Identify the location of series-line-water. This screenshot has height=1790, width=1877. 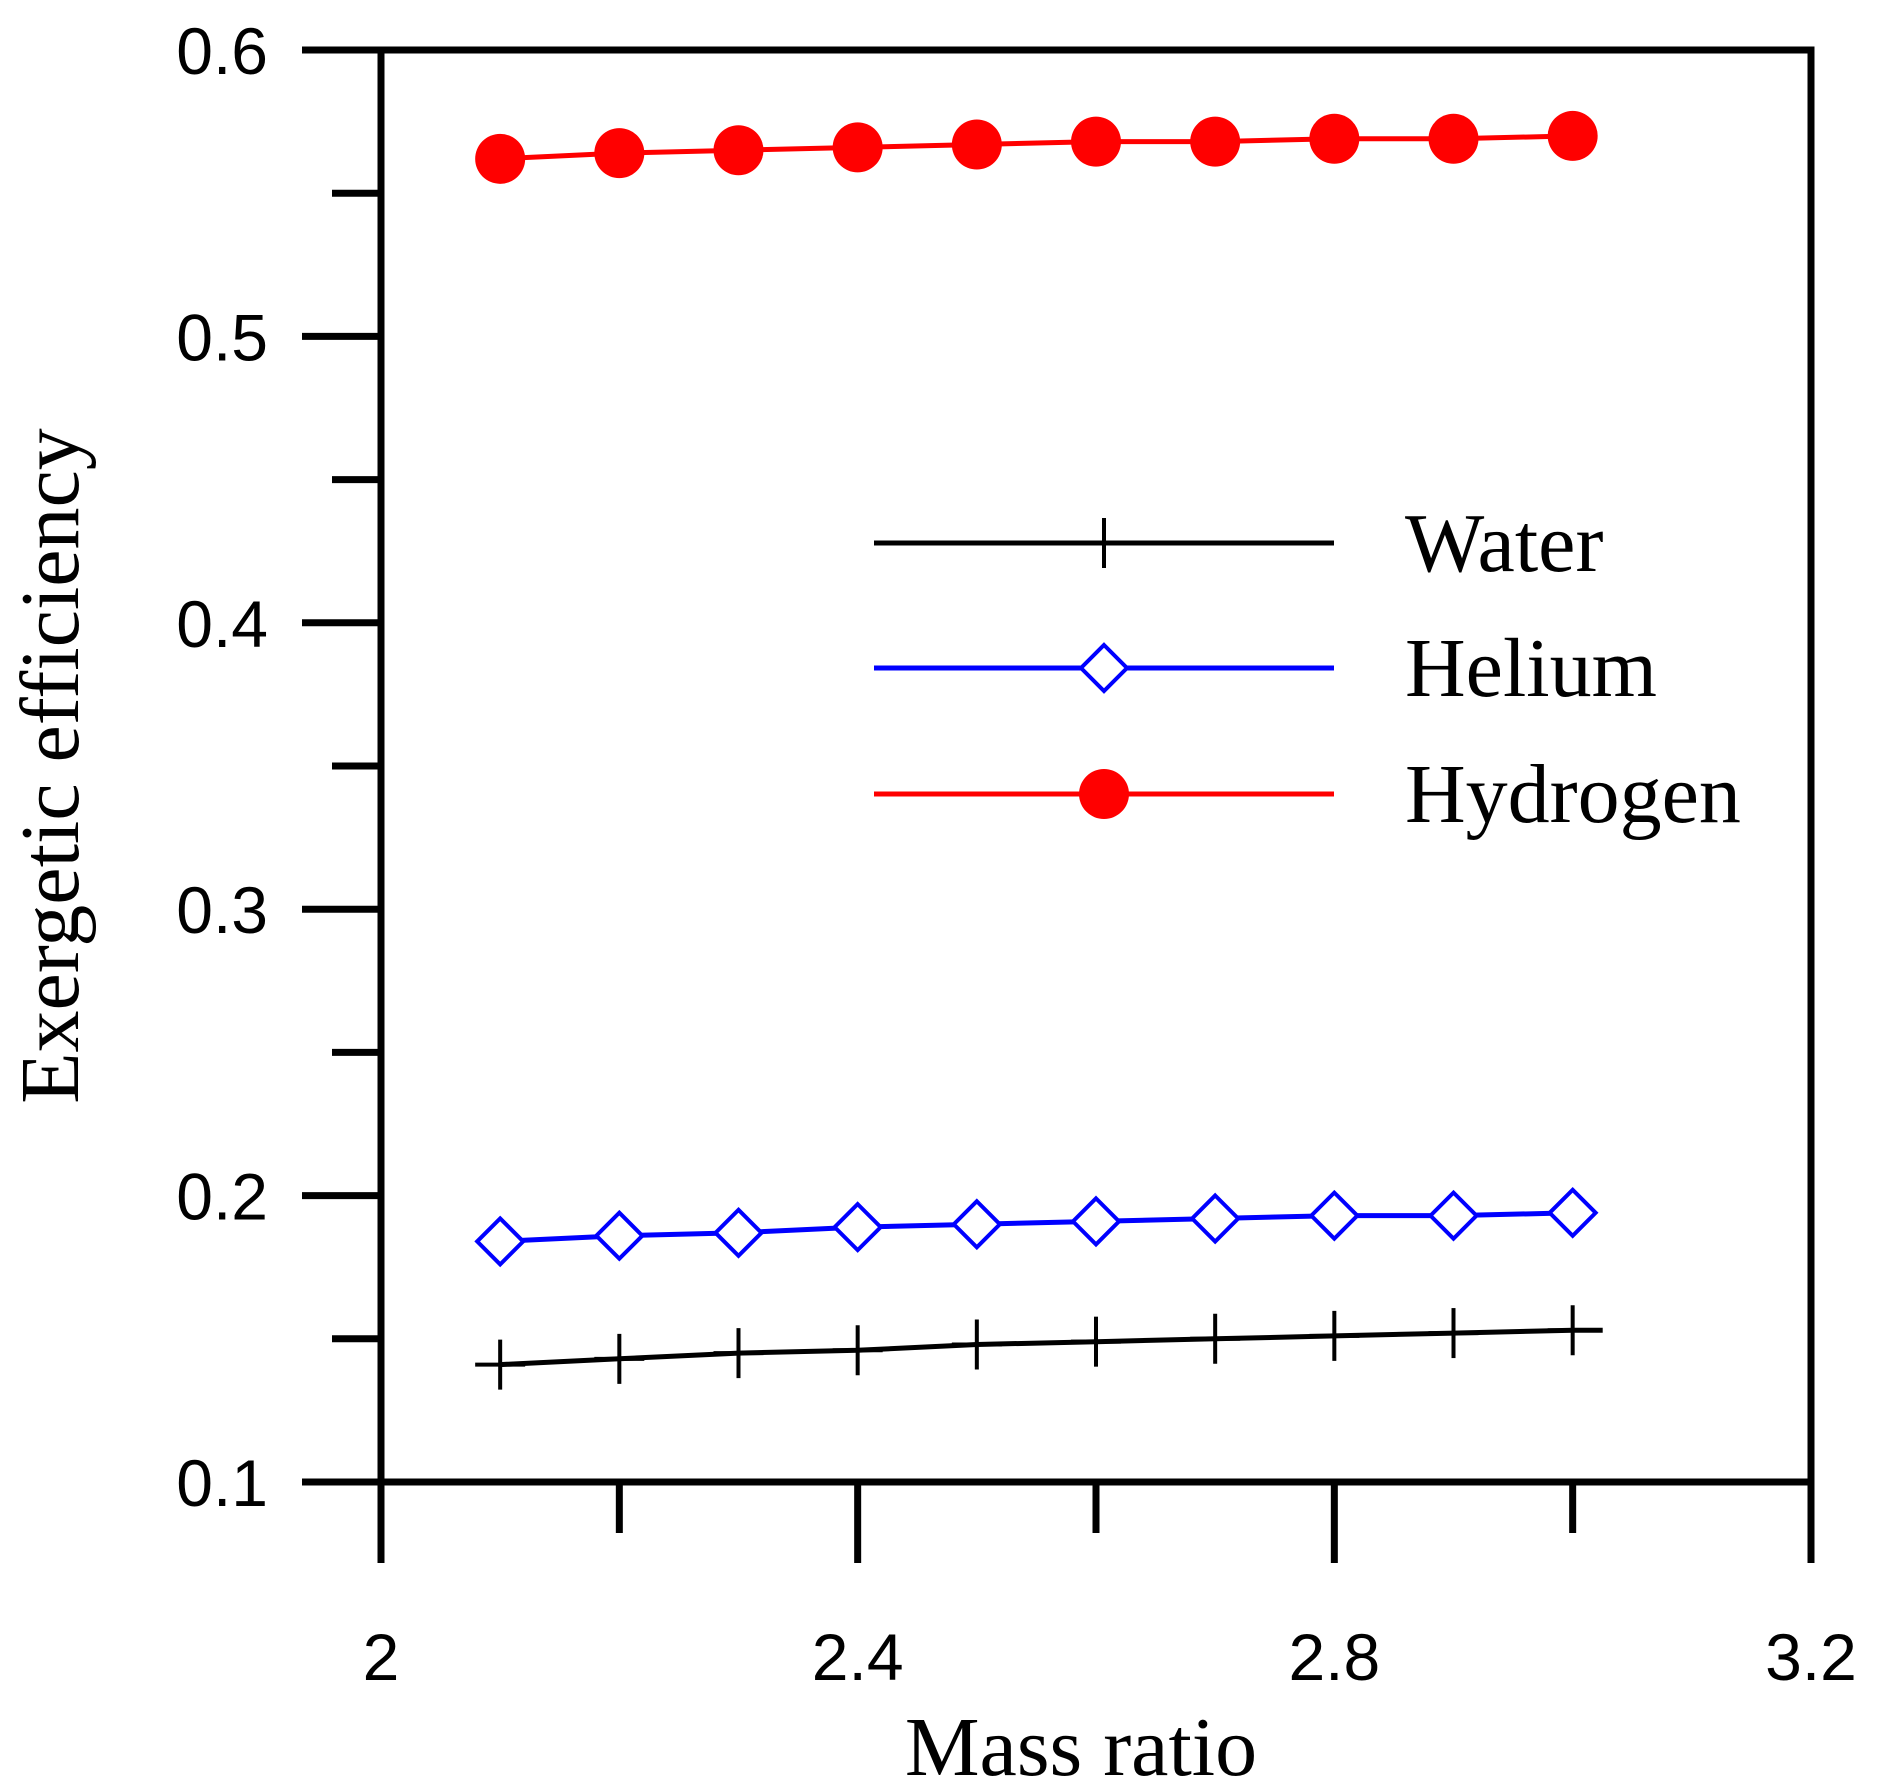
(1051, 1347).